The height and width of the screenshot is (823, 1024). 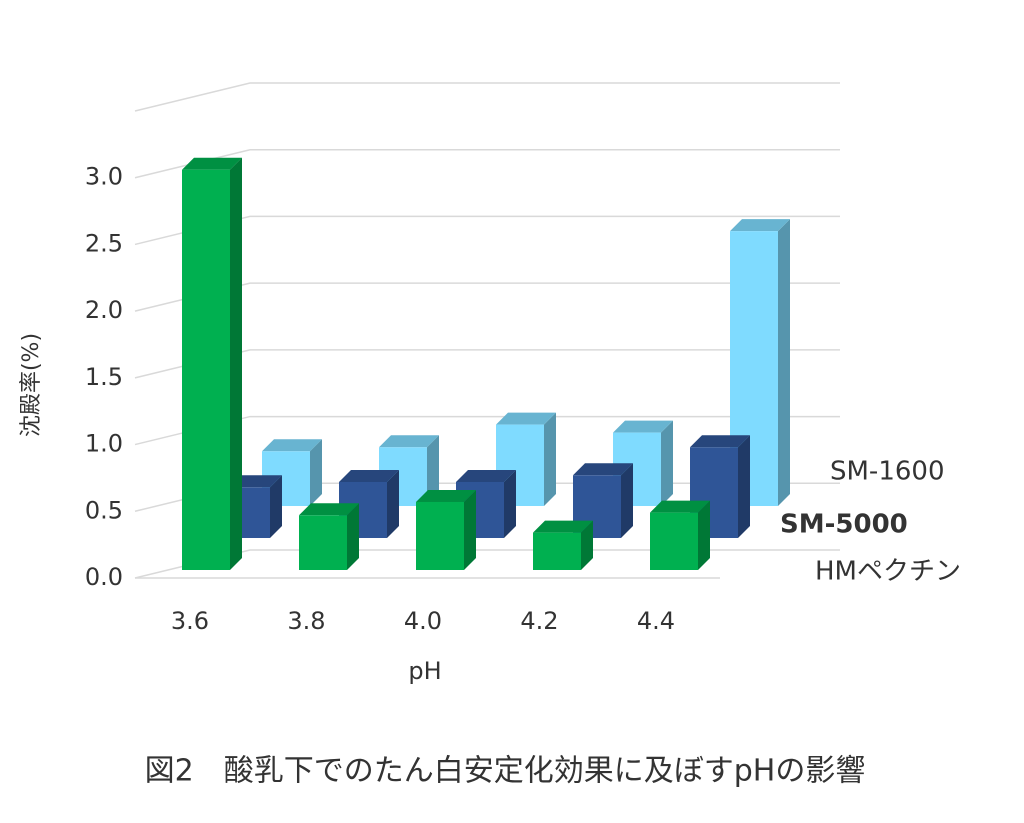 I want to click on legend-label: SM-1600, so click(x=887, y=472).